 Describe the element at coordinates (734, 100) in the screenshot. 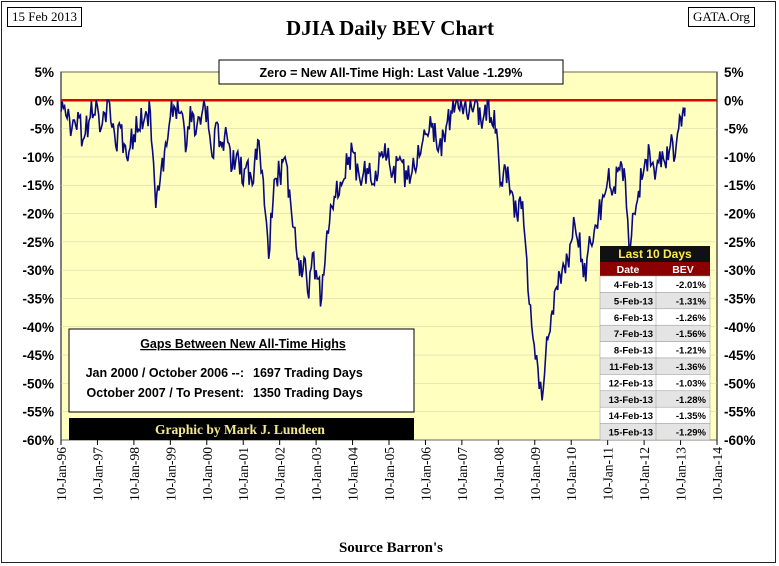

I see `y-tick-label-right: 0%` at that location.